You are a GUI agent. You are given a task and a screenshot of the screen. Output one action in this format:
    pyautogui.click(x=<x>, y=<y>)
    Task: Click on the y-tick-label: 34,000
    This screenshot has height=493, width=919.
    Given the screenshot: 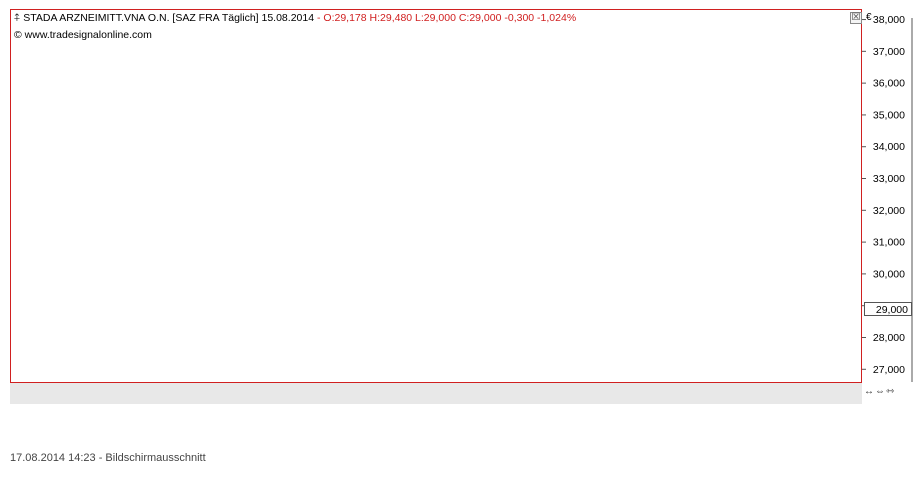 What is the action you would take?
    pyautogui.click(x=889, y=147)
    